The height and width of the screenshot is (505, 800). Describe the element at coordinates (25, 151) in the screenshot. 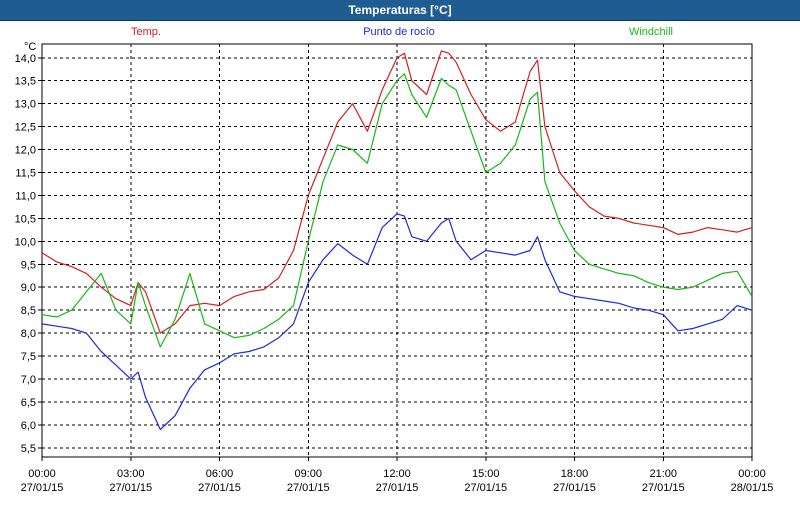

I see `y-tick-label: 12,0` at that location.